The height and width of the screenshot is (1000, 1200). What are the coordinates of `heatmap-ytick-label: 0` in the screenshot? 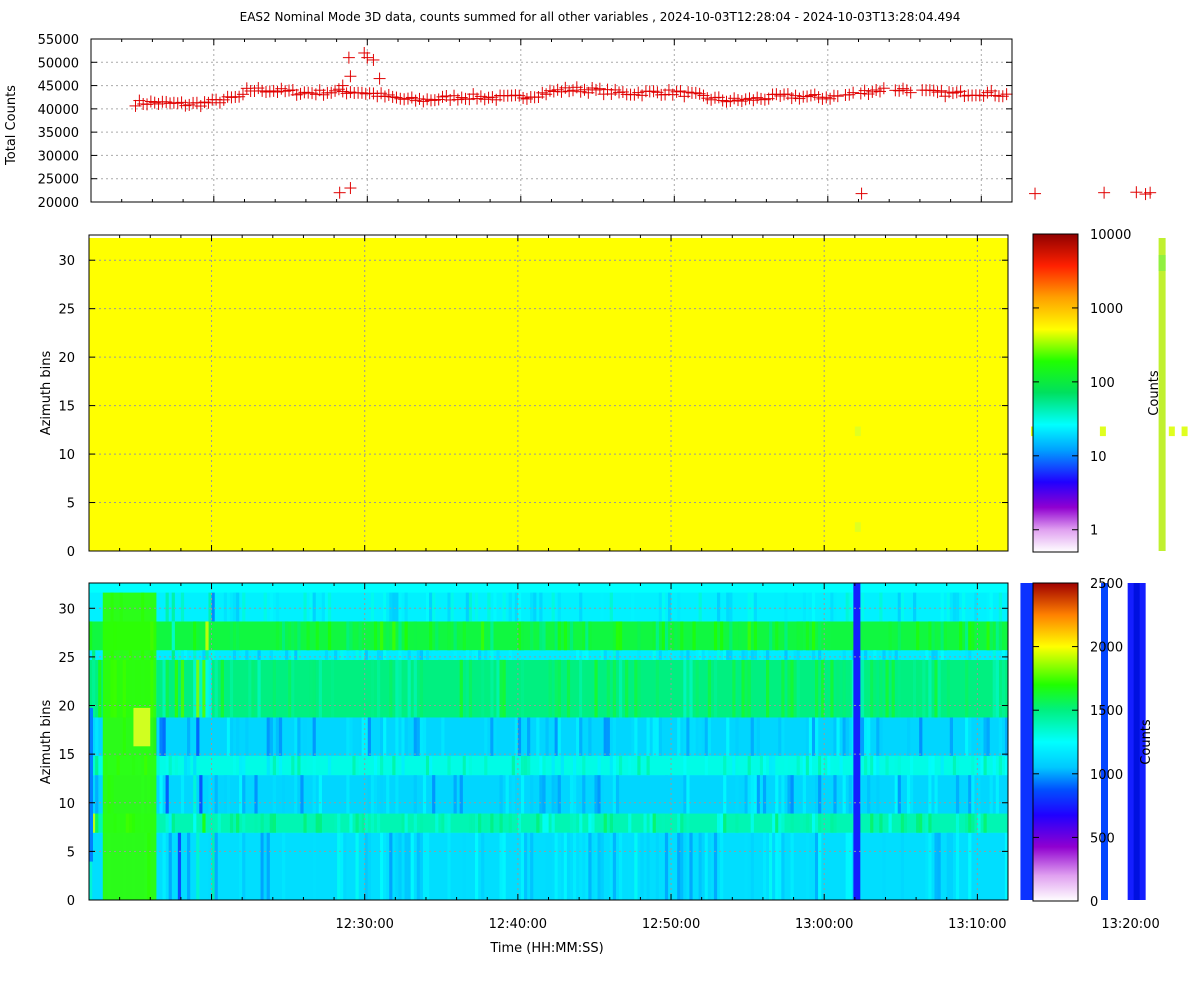 It's located at (71, 901).